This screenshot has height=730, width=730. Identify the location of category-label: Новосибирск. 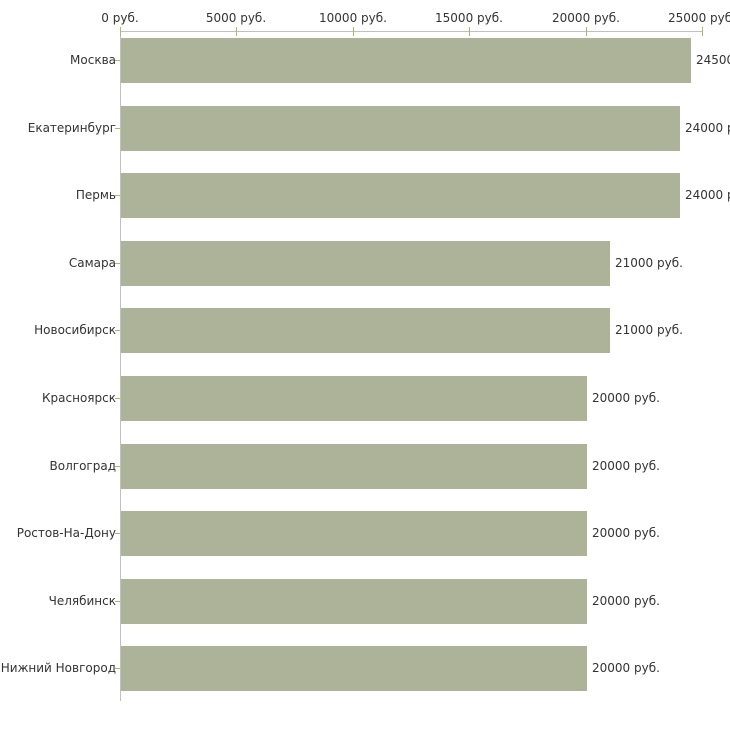
(75, 330).